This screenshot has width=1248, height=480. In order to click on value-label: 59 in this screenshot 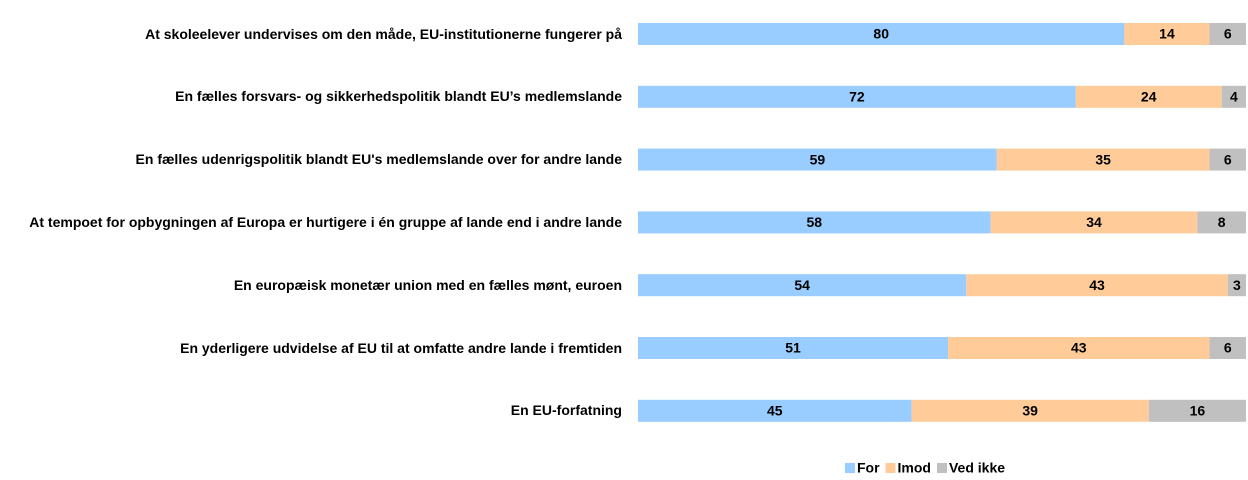, I will do `click(818, 159)`.